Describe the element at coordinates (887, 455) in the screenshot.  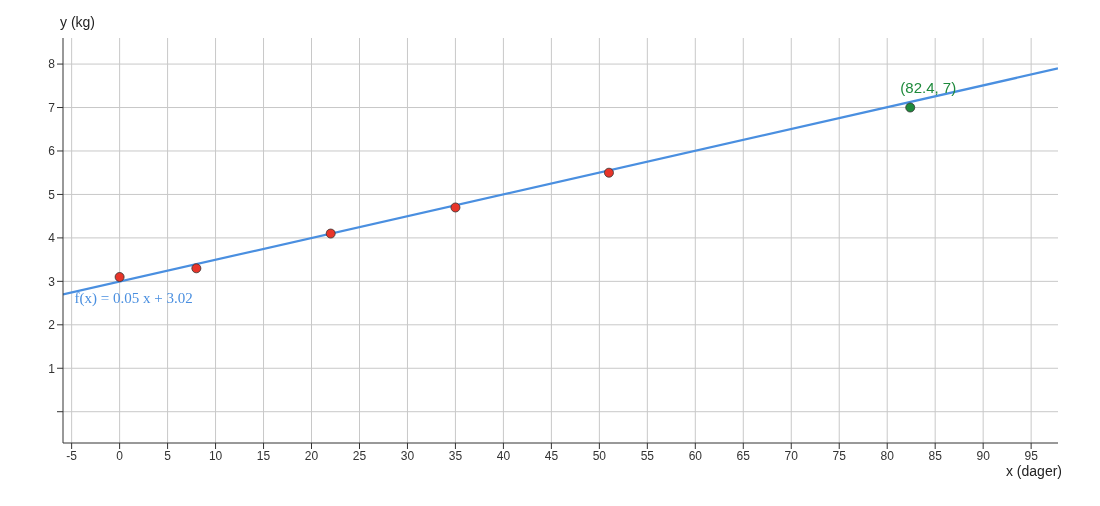
I see `x-tick-label: 80` at that location.